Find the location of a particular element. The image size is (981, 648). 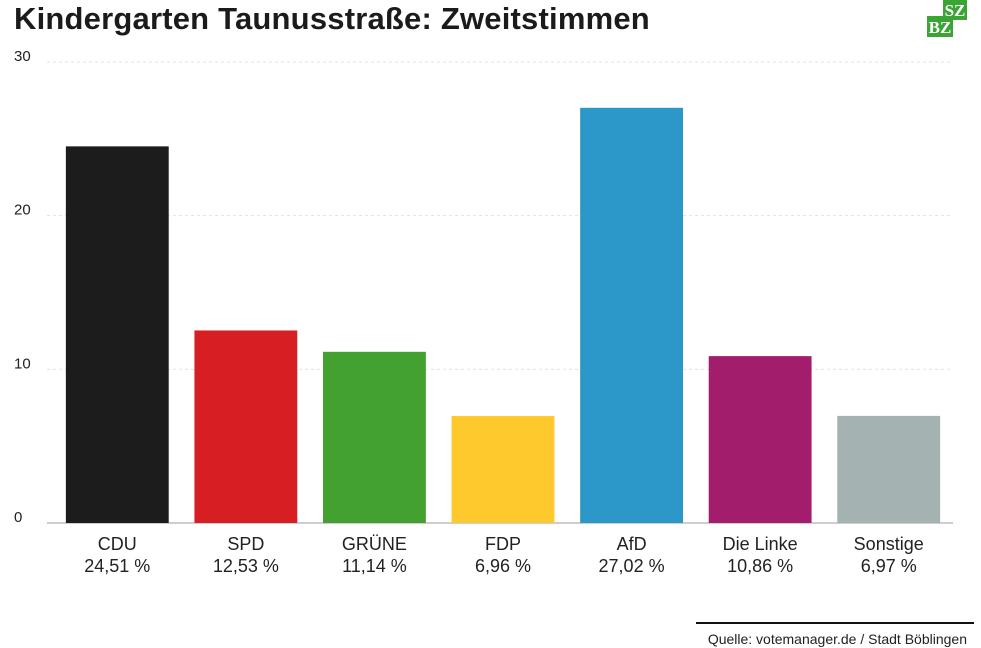

bar-die-linke is located at coordinates (760, 439).